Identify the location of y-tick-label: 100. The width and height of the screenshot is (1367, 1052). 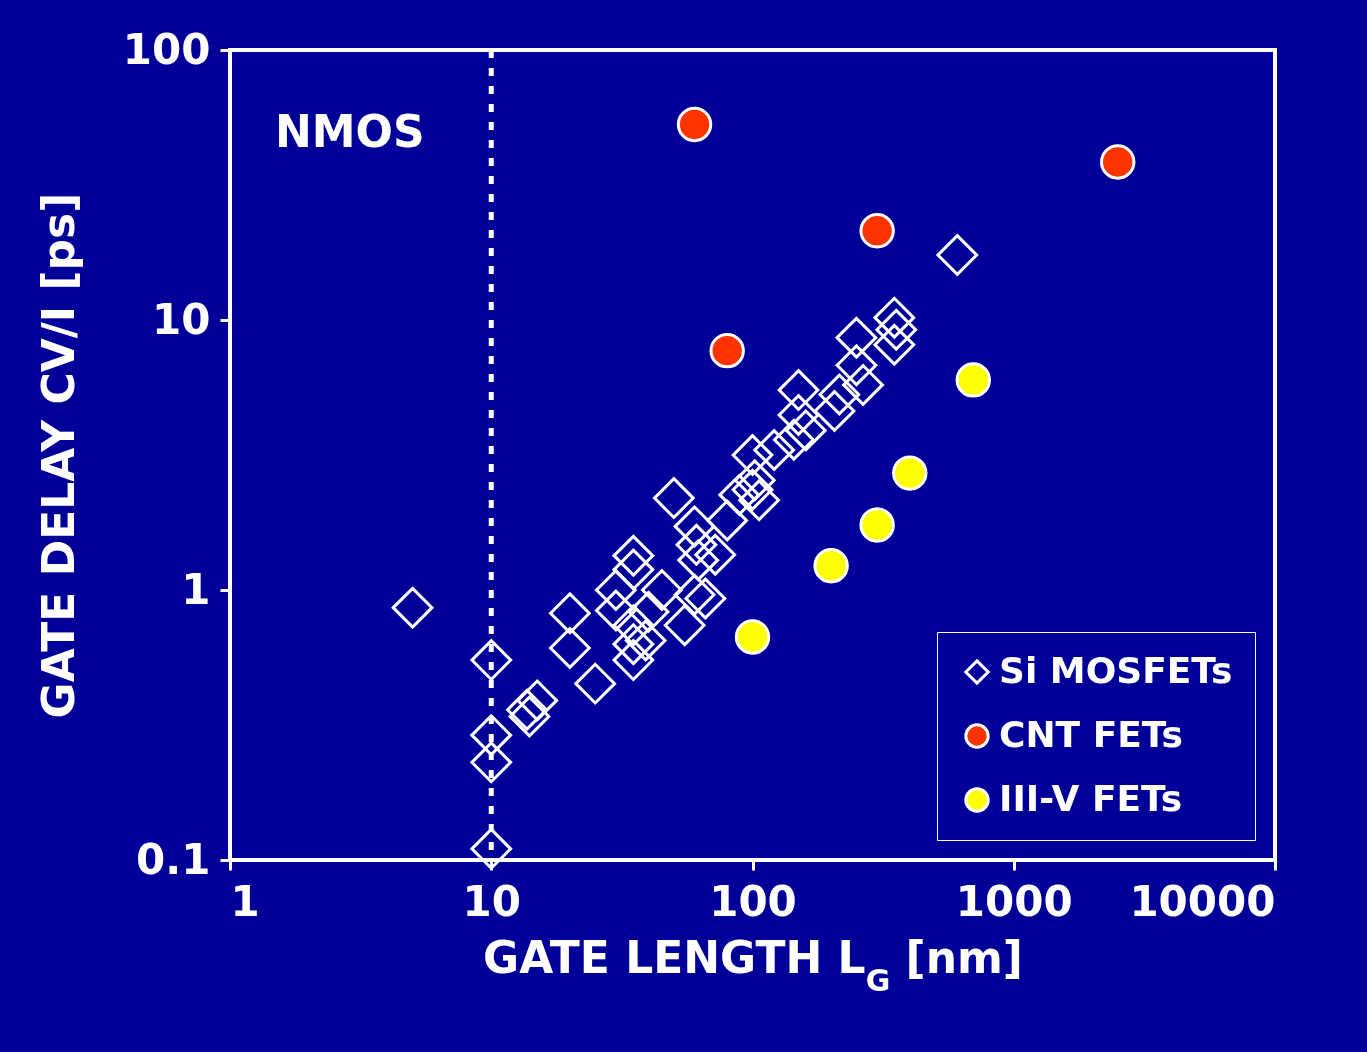
(166, 49).